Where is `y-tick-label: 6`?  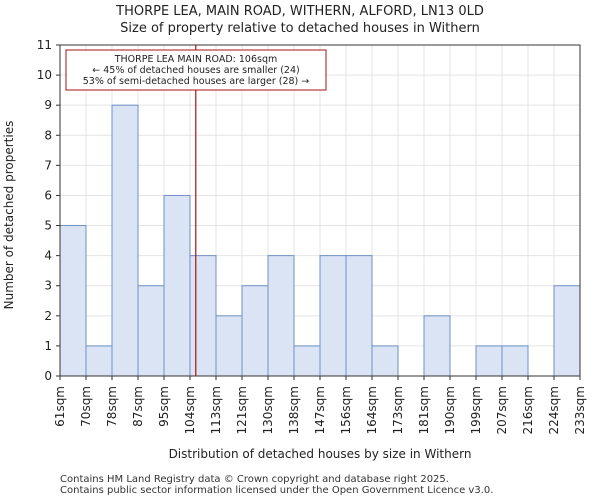 y-tick-label: 6 is located at coordinates (48, 195).